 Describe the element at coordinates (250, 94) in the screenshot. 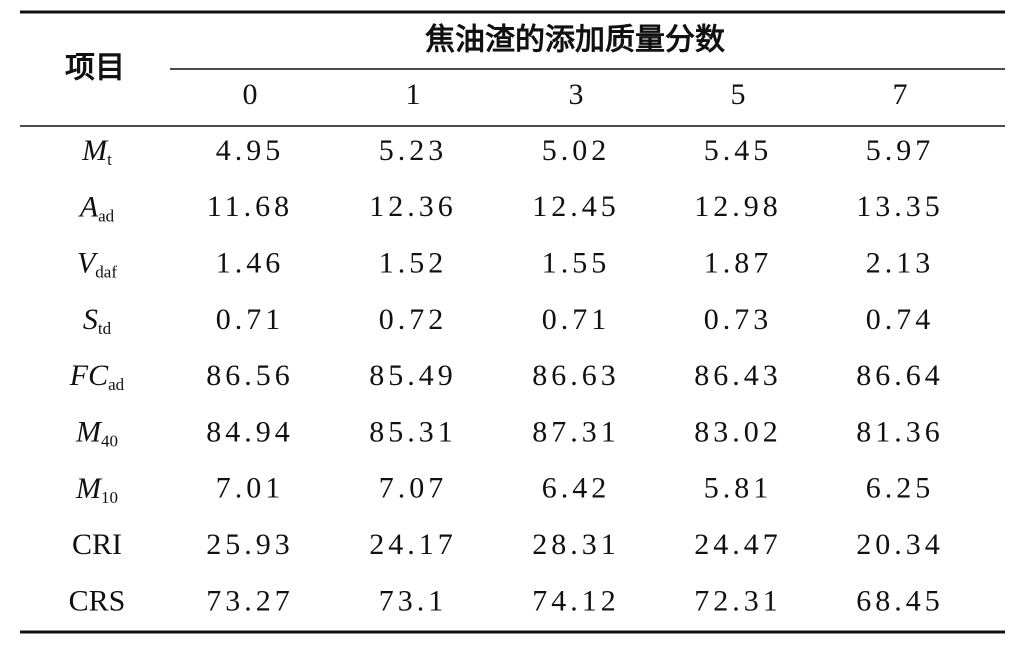

I see `column-header: 0` at that location.